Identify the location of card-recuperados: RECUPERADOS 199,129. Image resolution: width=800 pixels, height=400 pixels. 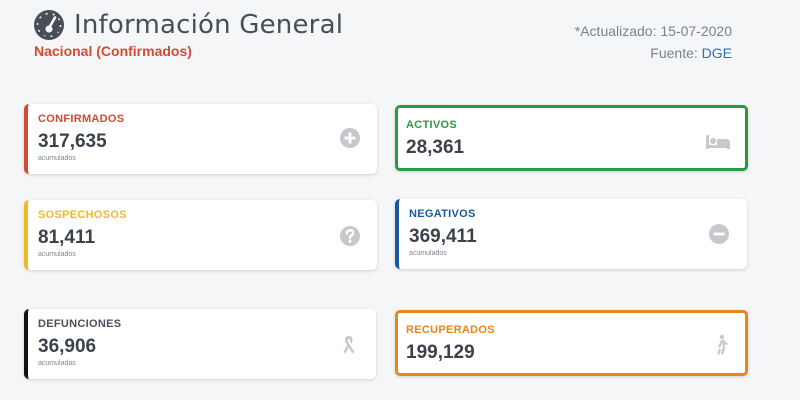
(571, 343).